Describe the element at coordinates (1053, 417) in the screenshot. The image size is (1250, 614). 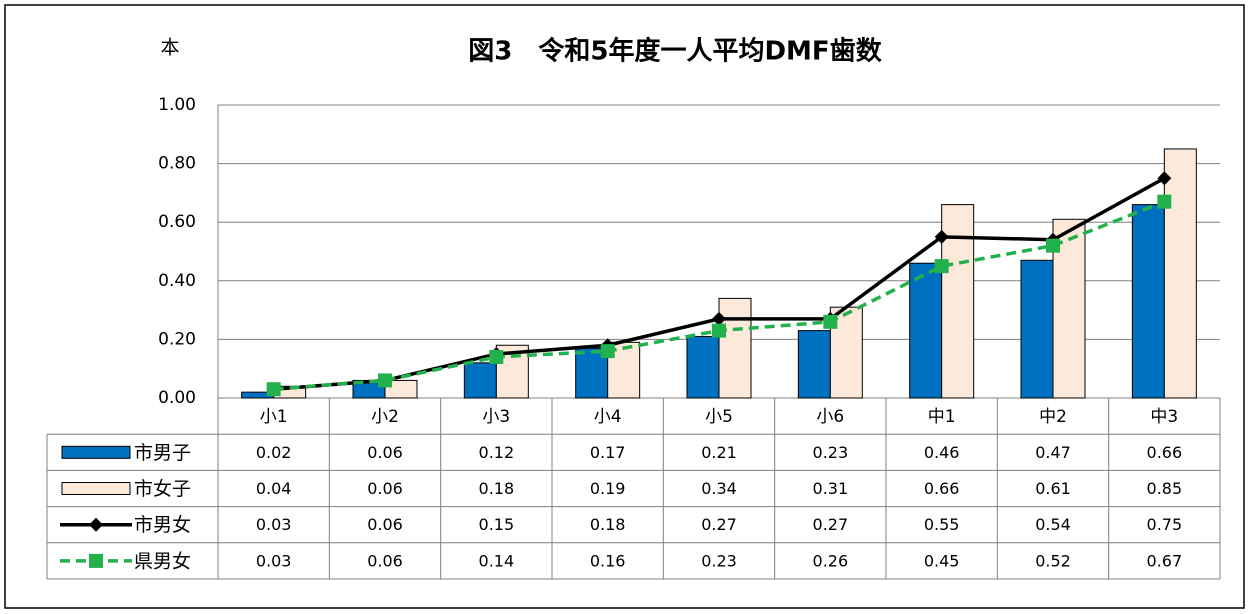
I see `x-tick-label: 中2` at that location.